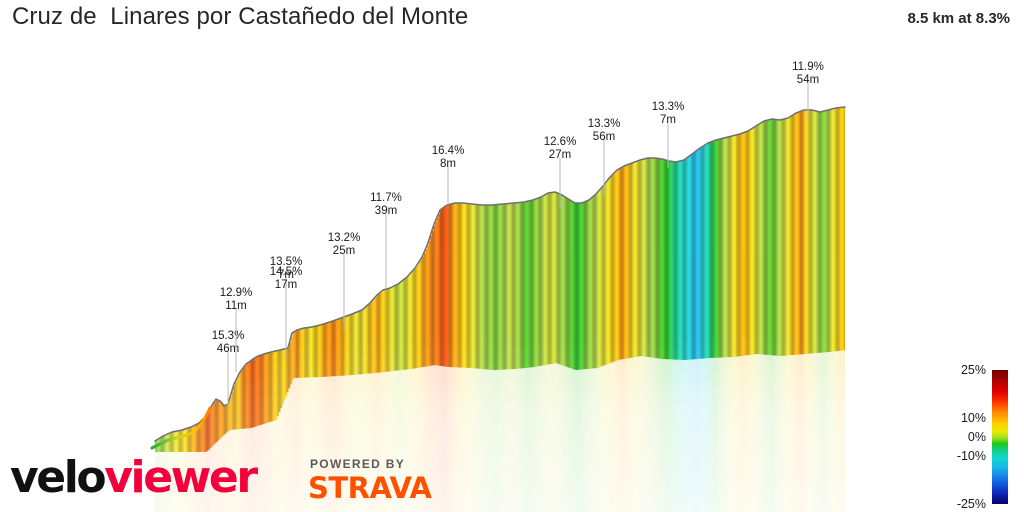  What do you see at coordinates (808, 73) in the screenshot?
I see `callout-text: 11.9% 54m` at bounding box center [808, 73].